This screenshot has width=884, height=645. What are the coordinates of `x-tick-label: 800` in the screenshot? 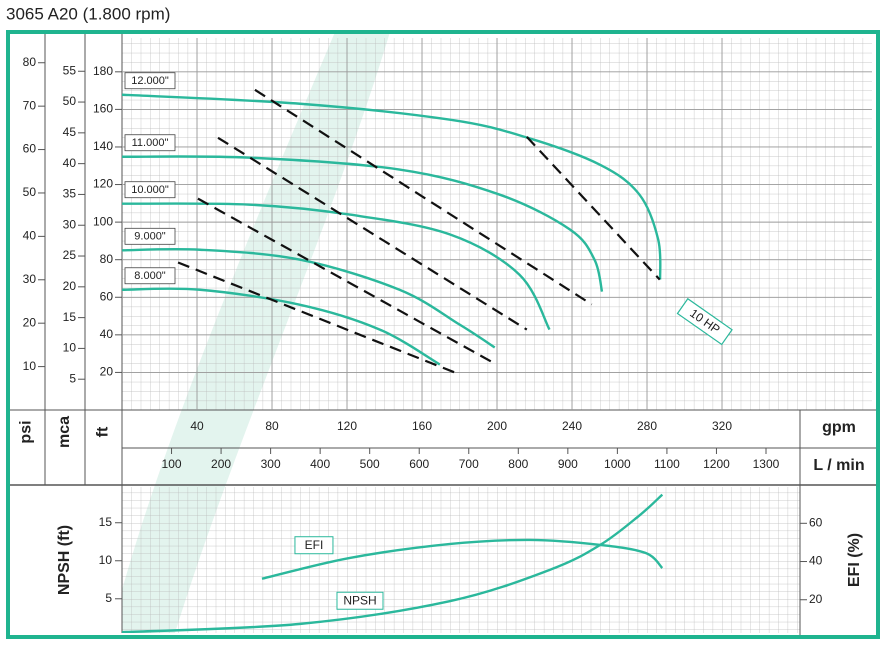 It's located at (518, 464).